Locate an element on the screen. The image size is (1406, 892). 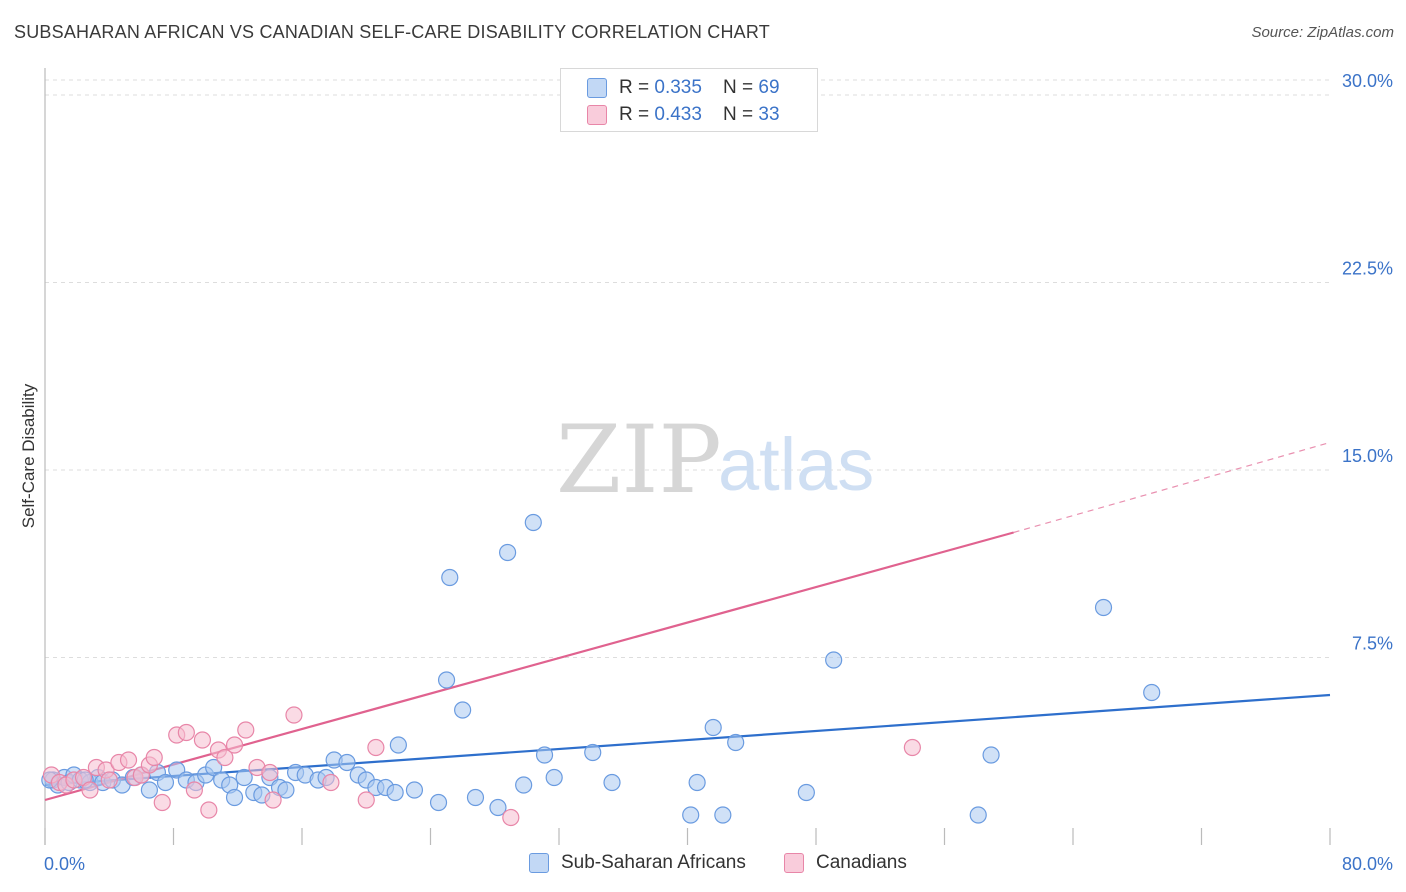
watermark-atlas: atlas is located at coordinates (796, 464).